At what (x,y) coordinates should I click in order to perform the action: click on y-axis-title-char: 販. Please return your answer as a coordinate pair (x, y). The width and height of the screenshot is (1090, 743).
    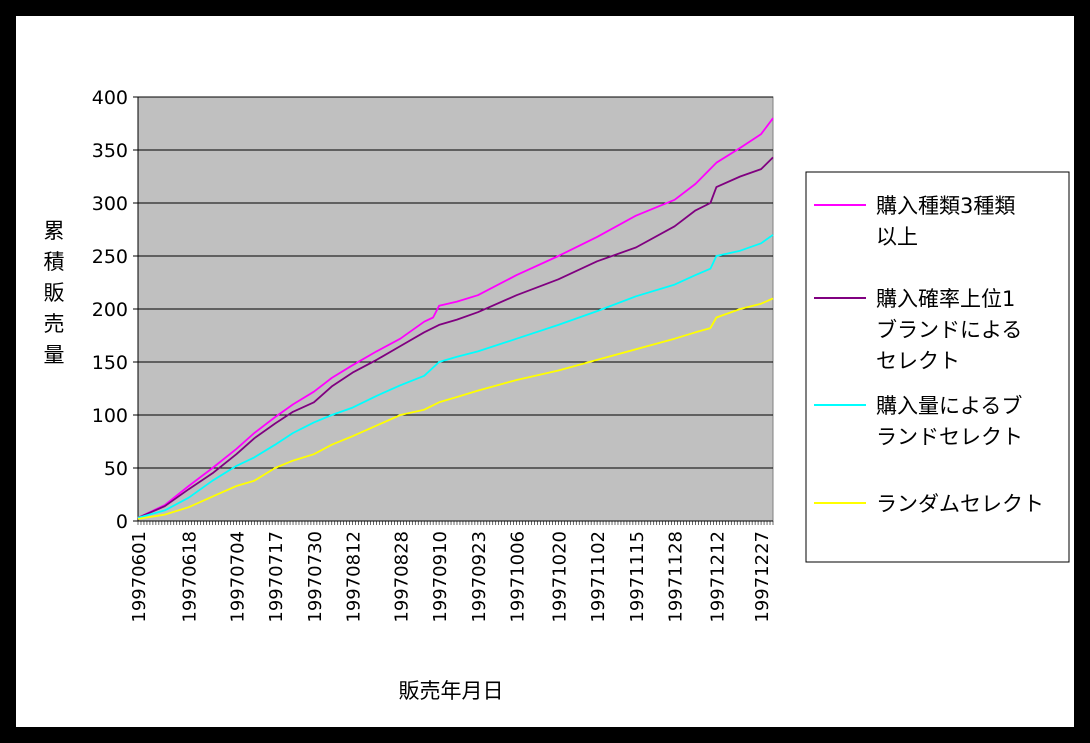
    Looking at the image, I should click on (54, 293).